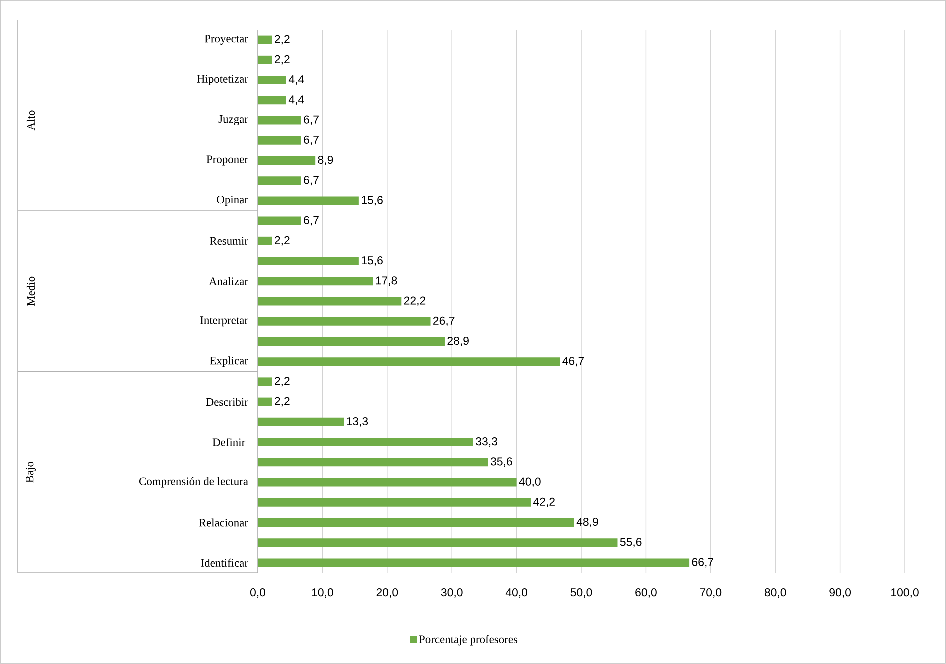  I want to click on data-label: 22,2, so click(415, 301).